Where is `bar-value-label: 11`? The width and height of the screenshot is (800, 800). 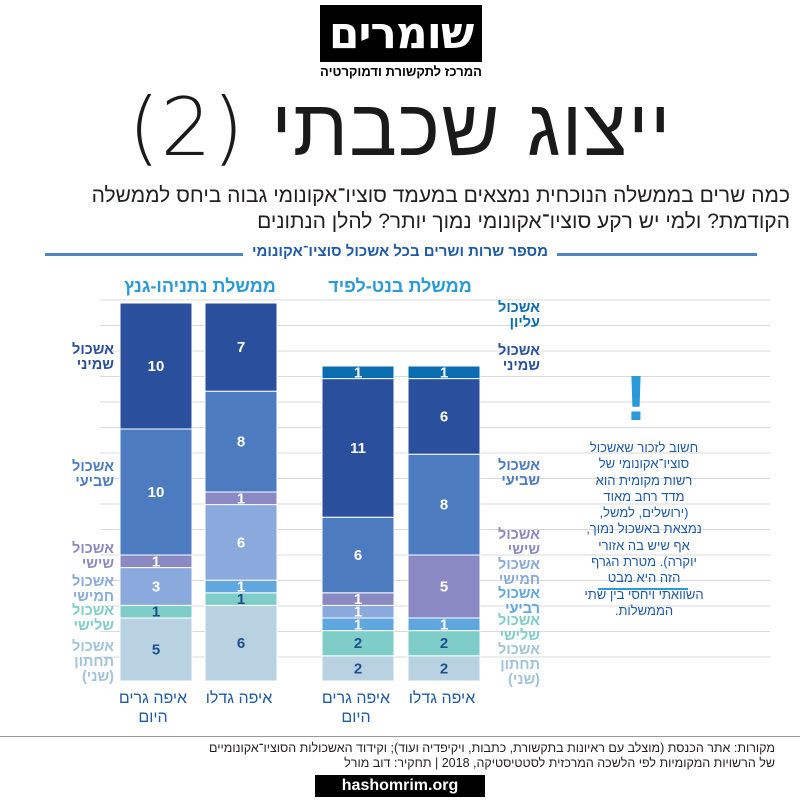 bar-value-label: 11 is located at coordinates (358, 448).